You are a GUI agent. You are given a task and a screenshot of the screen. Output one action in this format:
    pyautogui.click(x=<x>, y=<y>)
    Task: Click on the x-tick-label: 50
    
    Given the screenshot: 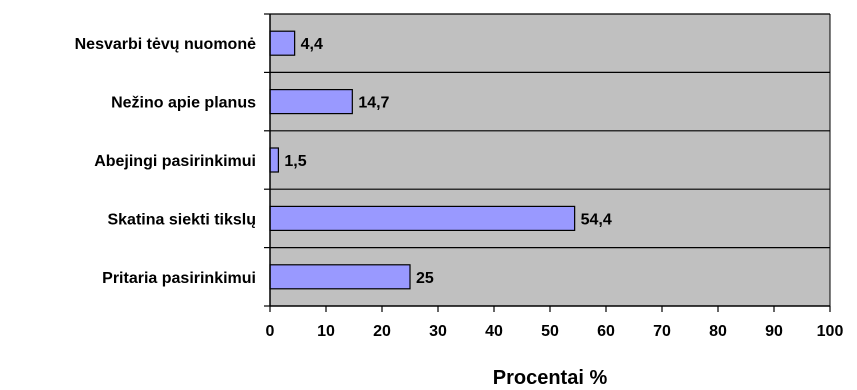 What is the action you would take?
    pyautogui.click(x=550, y=331)
    